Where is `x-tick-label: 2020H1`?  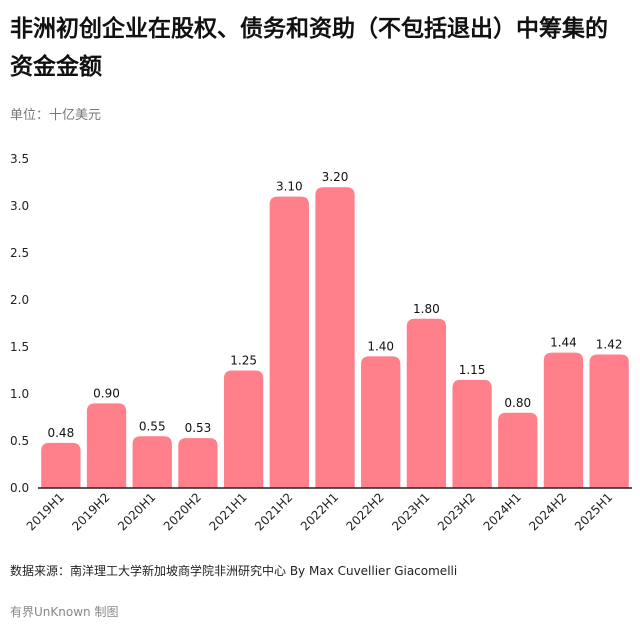 x-tick-label: 2020H1 is located at coordinates (136, 511).